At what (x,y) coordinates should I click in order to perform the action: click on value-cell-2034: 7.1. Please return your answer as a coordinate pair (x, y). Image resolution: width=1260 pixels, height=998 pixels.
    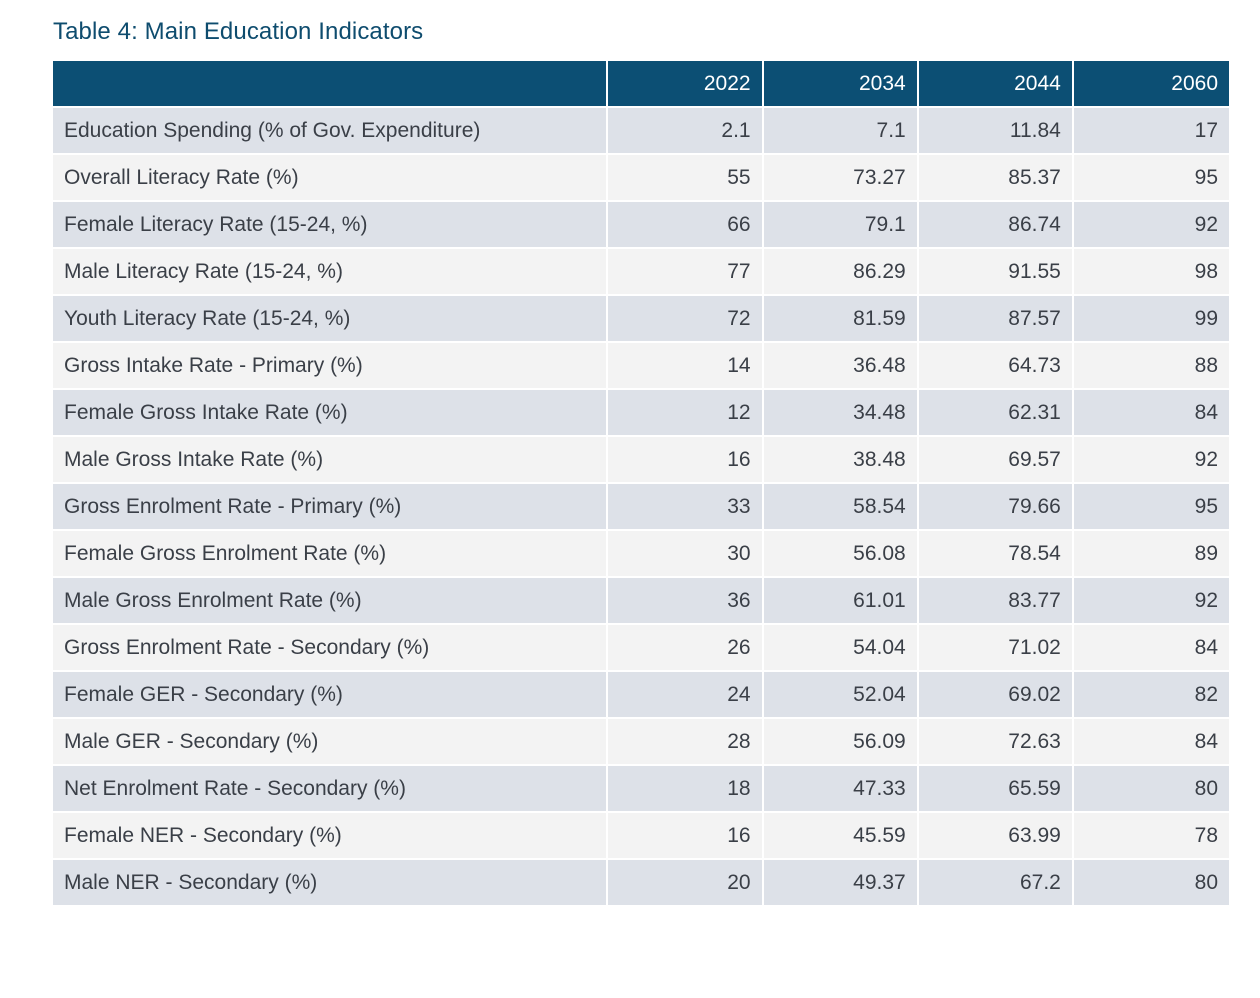
    Looking at the image, I should click on (841, 129).